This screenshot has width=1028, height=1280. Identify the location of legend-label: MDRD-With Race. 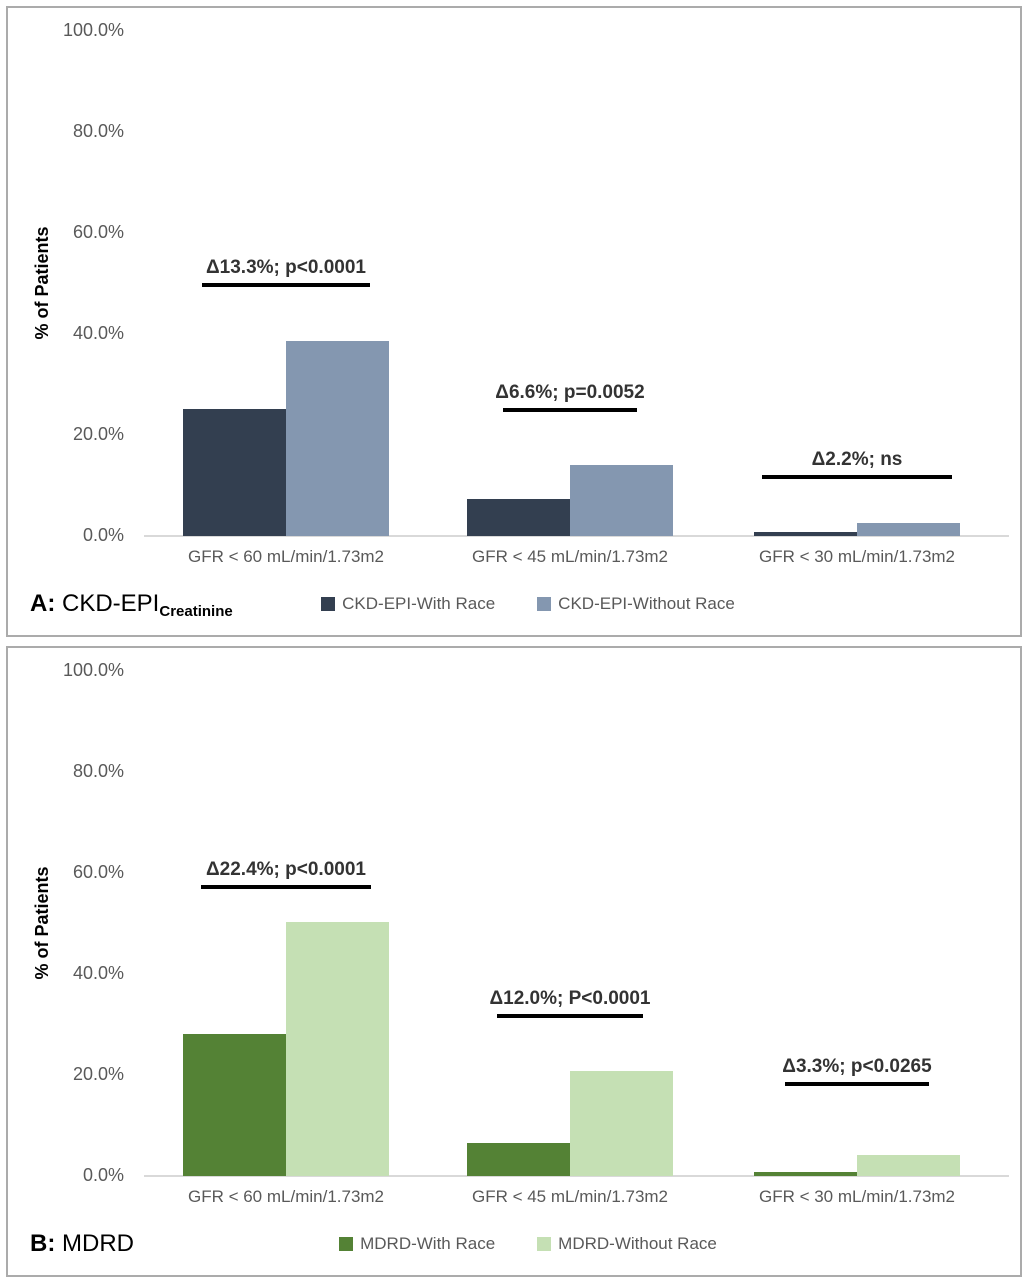
(428, 1243).